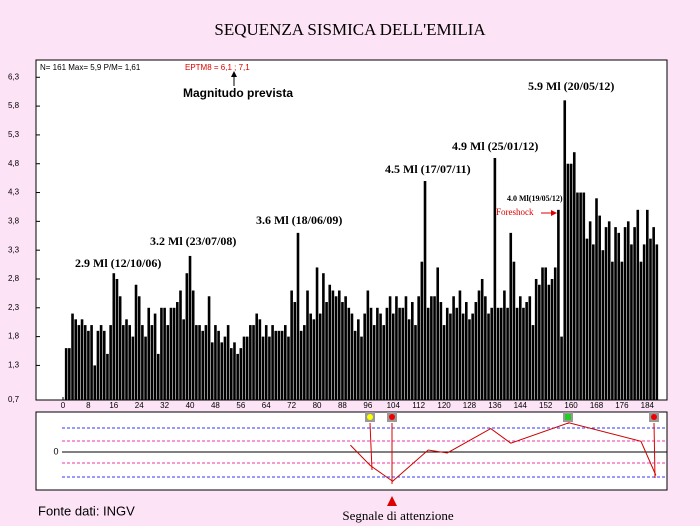 Image resolution: width=700 pixels, height=526 pixels. What do you see at coordinates (571, 86) in the screenshot?
I see `annotation: 5.9 Ml (20/05/12)` at bounding box center [571, 86].